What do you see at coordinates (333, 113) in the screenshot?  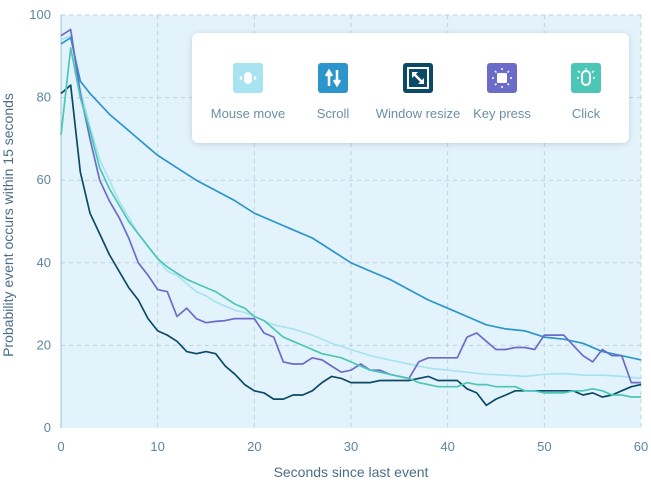 I see `legend-label: Scroll` at bounding box center [333, 113].